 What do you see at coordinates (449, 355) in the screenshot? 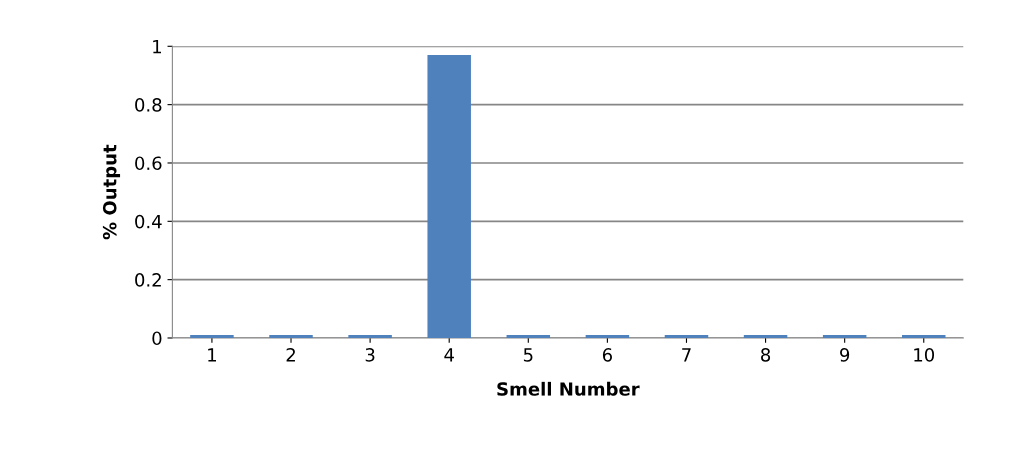
I see `x-tick-label: 4` at bounding box center [449, 355].